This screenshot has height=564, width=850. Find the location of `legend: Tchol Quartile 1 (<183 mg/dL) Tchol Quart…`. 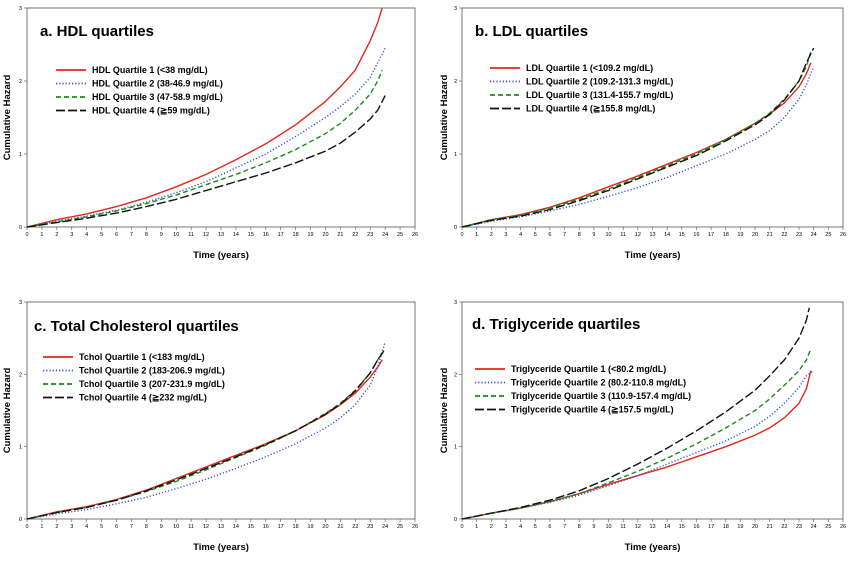

legend: Tchol Quartile 1 (<183 mg/dL) Tchol Quart… is located at coordinates (134, 377).